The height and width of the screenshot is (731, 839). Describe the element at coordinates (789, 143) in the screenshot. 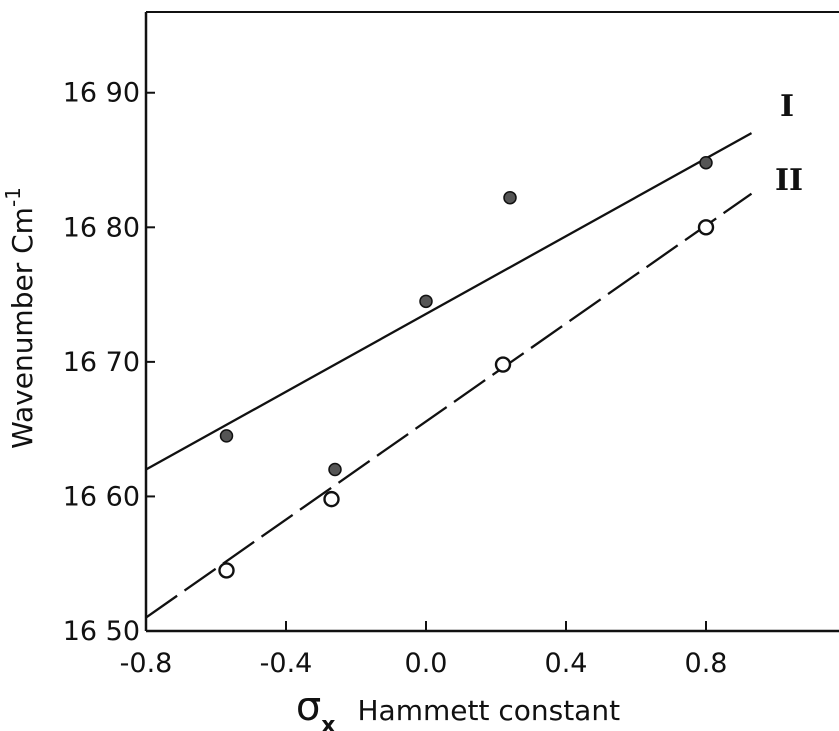

I see `series-labels: III` at that location.